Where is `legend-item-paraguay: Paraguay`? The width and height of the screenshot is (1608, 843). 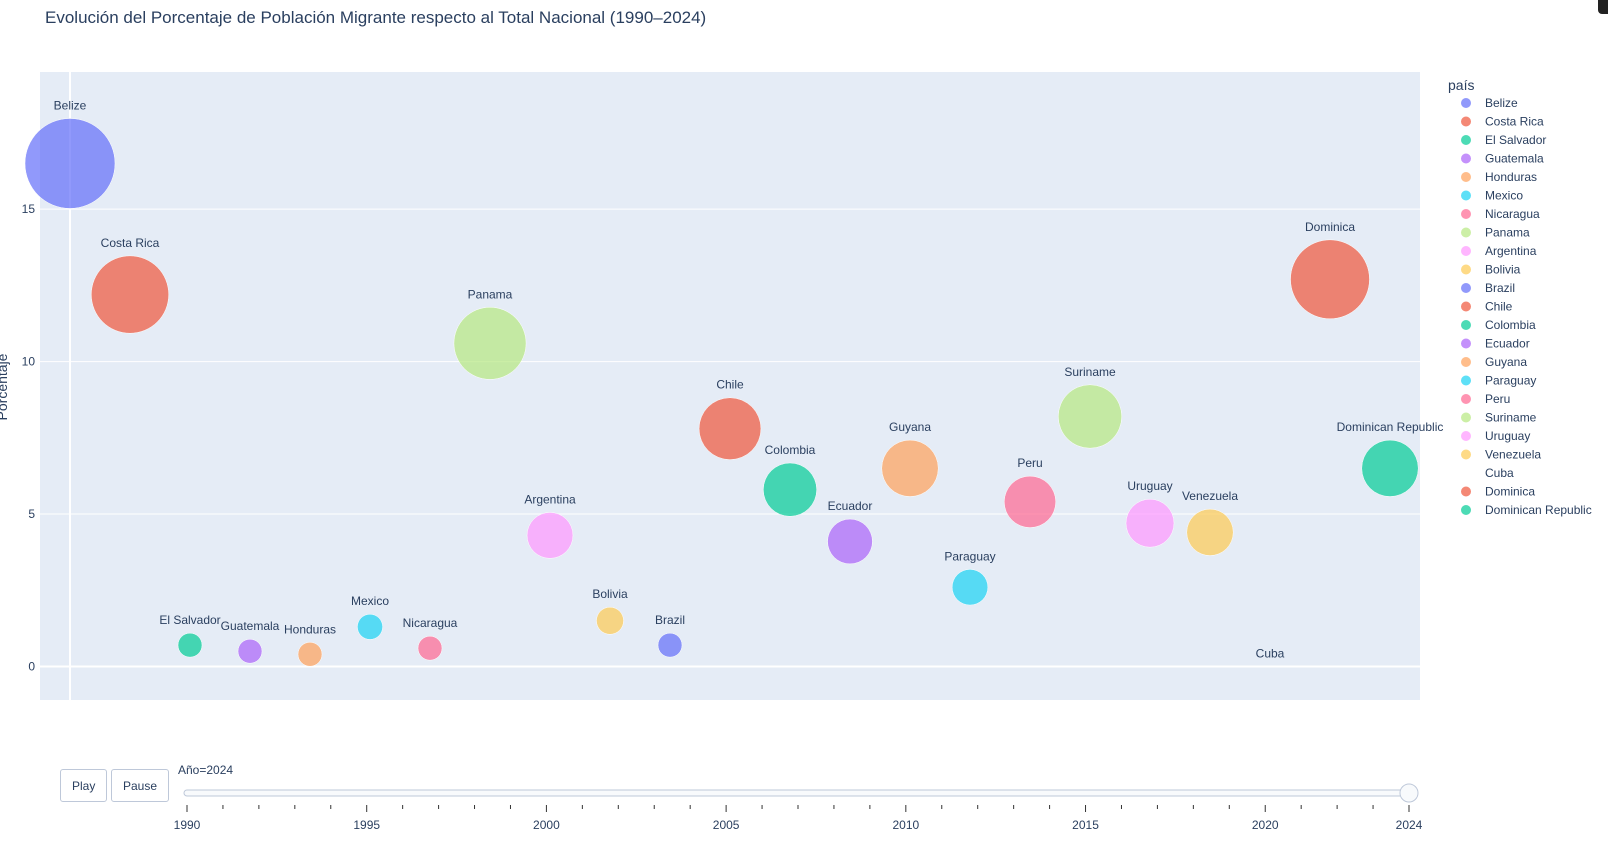 legend-item-paraguay: Paraguay is located at coordinates (1498, 381).